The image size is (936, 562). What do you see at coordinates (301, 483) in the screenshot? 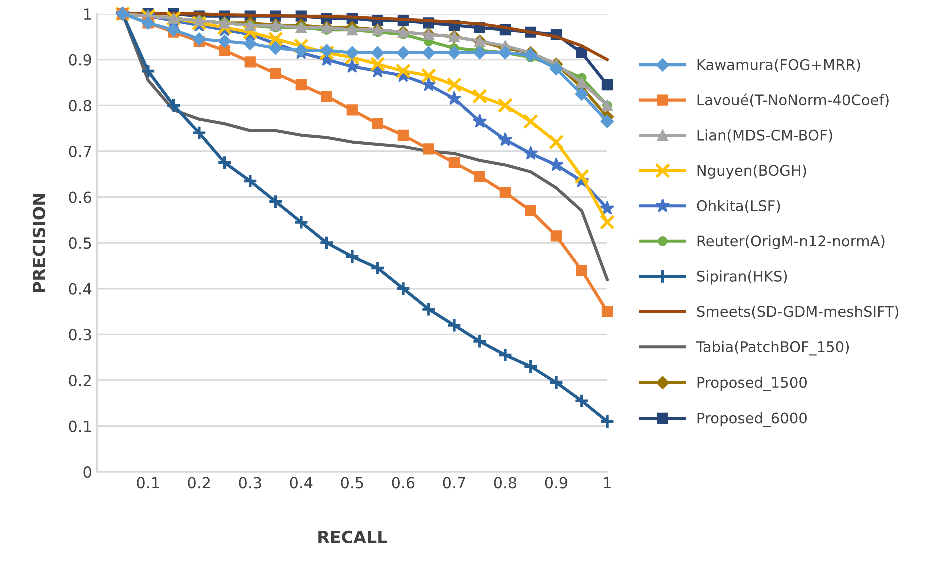
I see `x-tick-label: 0.4` at bounding box center [301, 483].